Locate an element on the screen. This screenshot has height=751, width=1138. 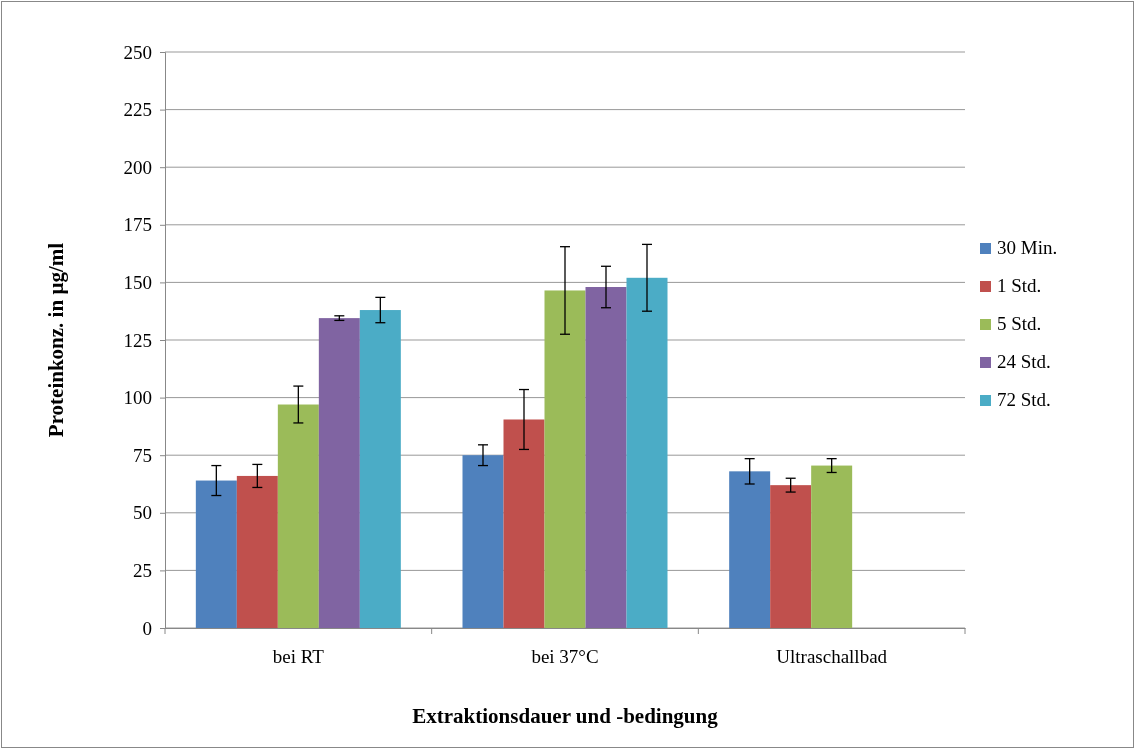
y-tick-label: 225 is located at coordinates (137, 110).